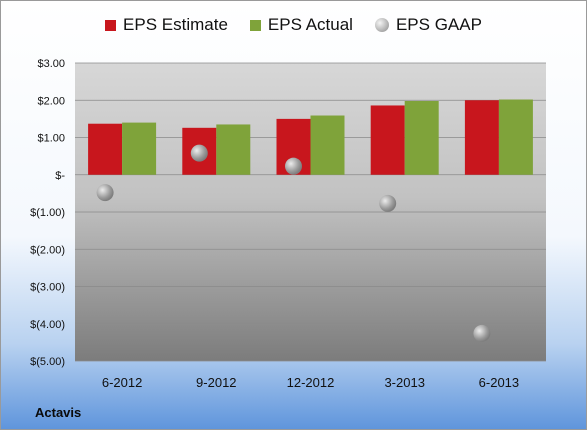 The height and width of the screenshot is (430, 587). What do you see at coordinates (51, 101) in the screenshot?
I see `y-tick-label: $2.00` at bounding box center [51, 101].